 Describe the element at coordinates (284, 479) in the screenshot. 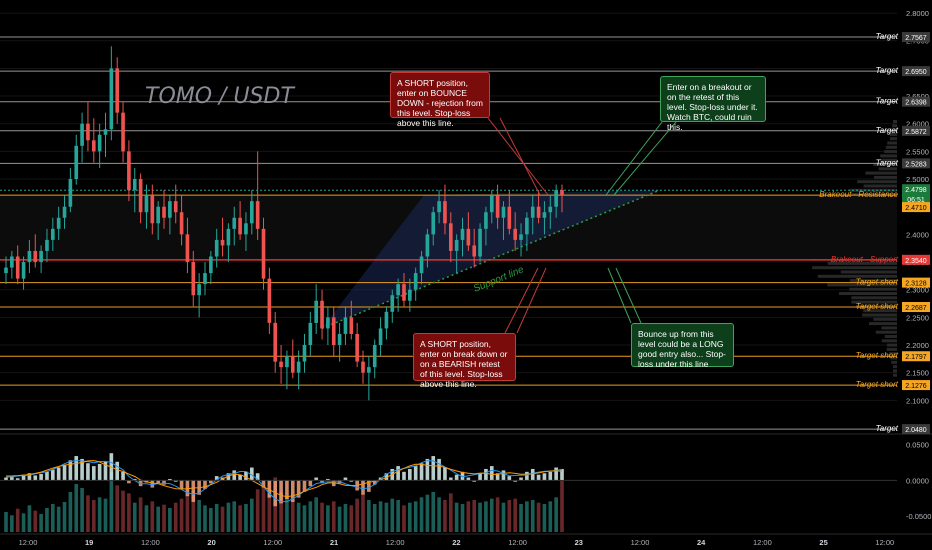

I see `indicator-line-slow` at that location.